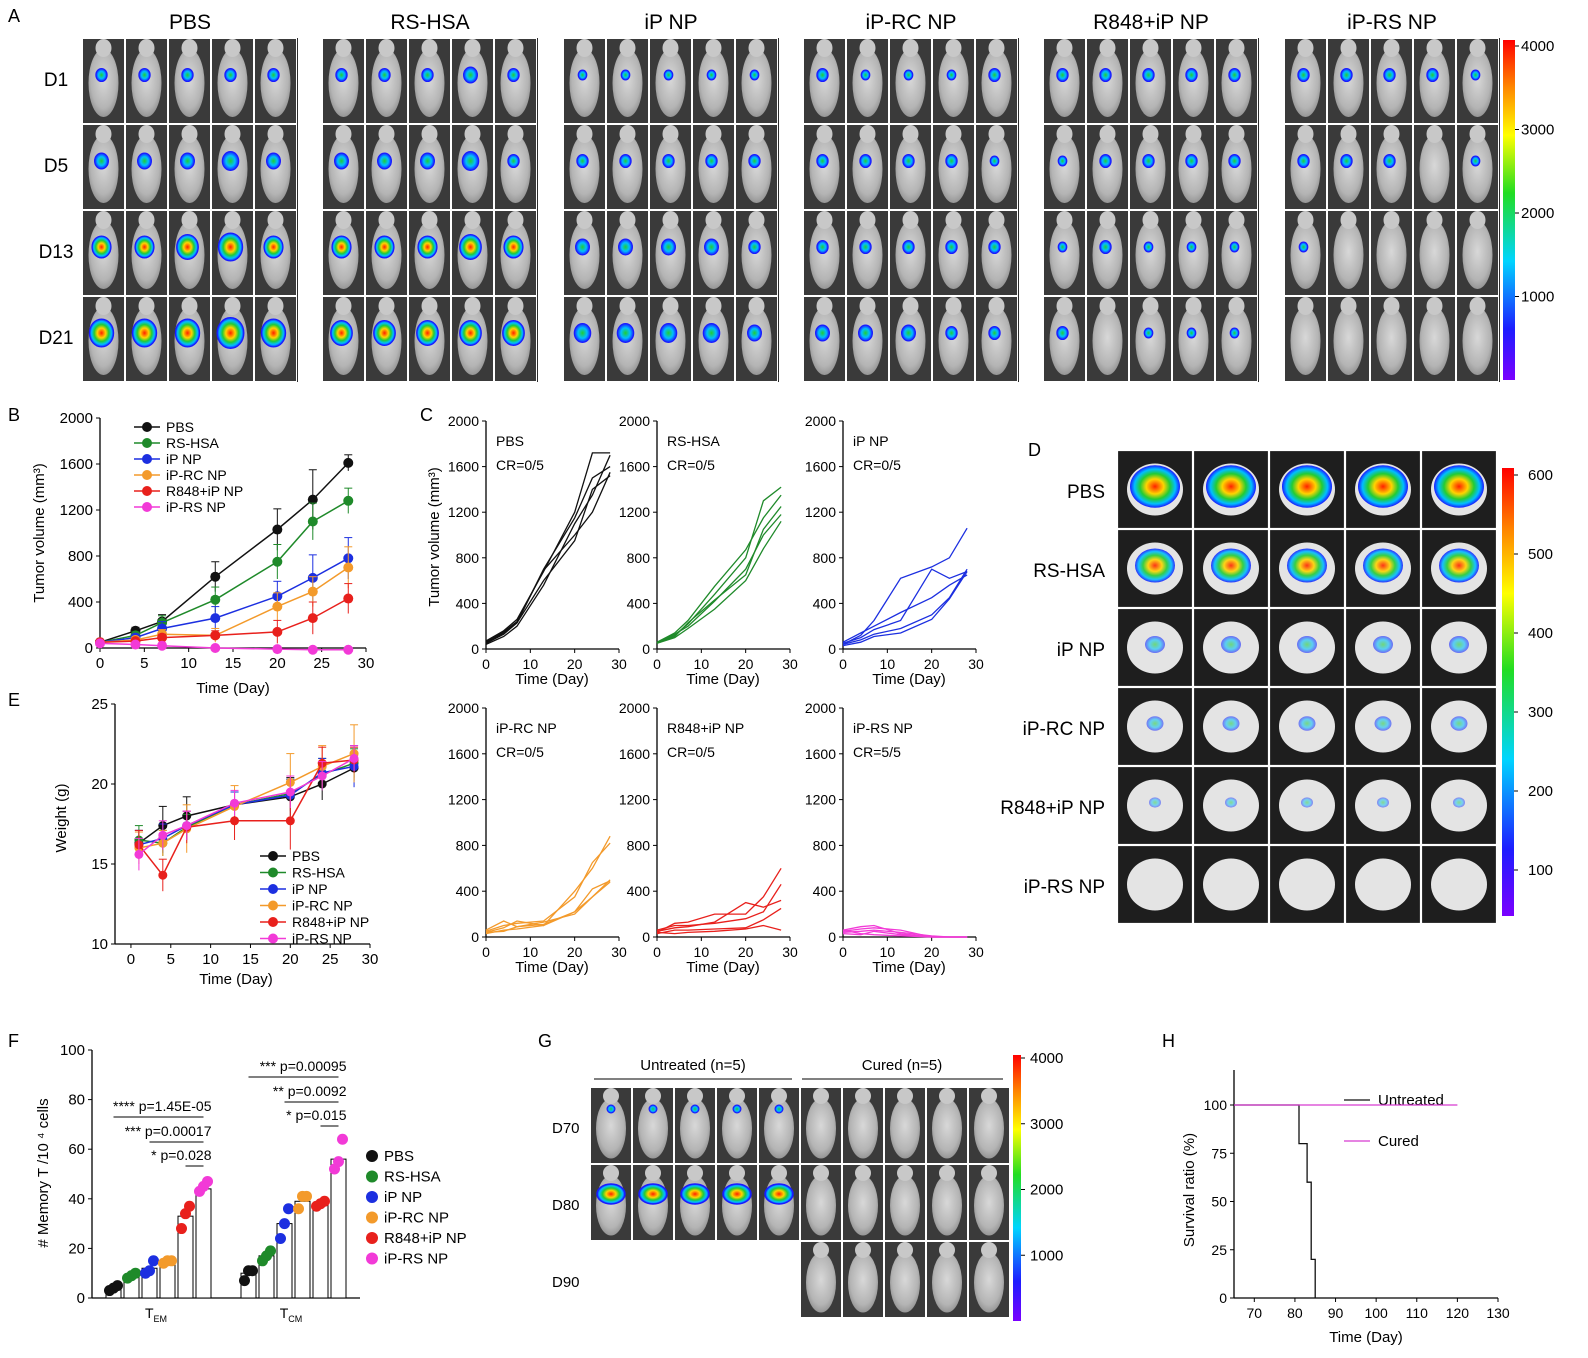 Image resolution: width=1588 pixels, height=1358 pixels. Describe the element at coordinates (434, 536) in the screenshot. I see `y-axis-title: Tumor volume (mm³)` at that location.